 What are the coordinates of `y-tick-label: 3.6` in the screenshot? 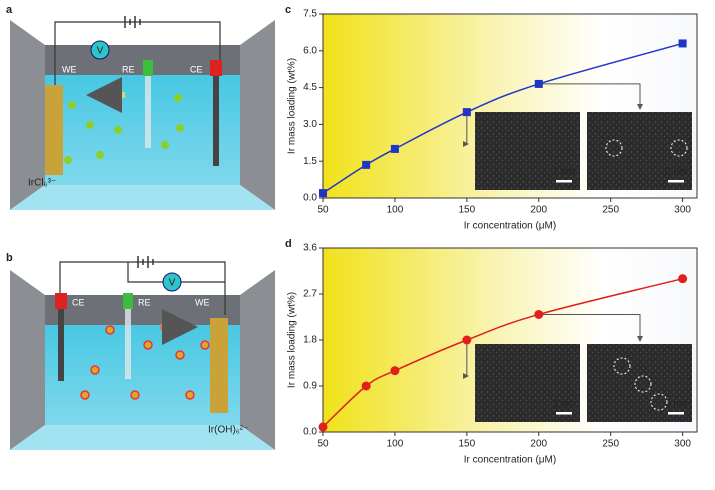 It's located at (310, 248).